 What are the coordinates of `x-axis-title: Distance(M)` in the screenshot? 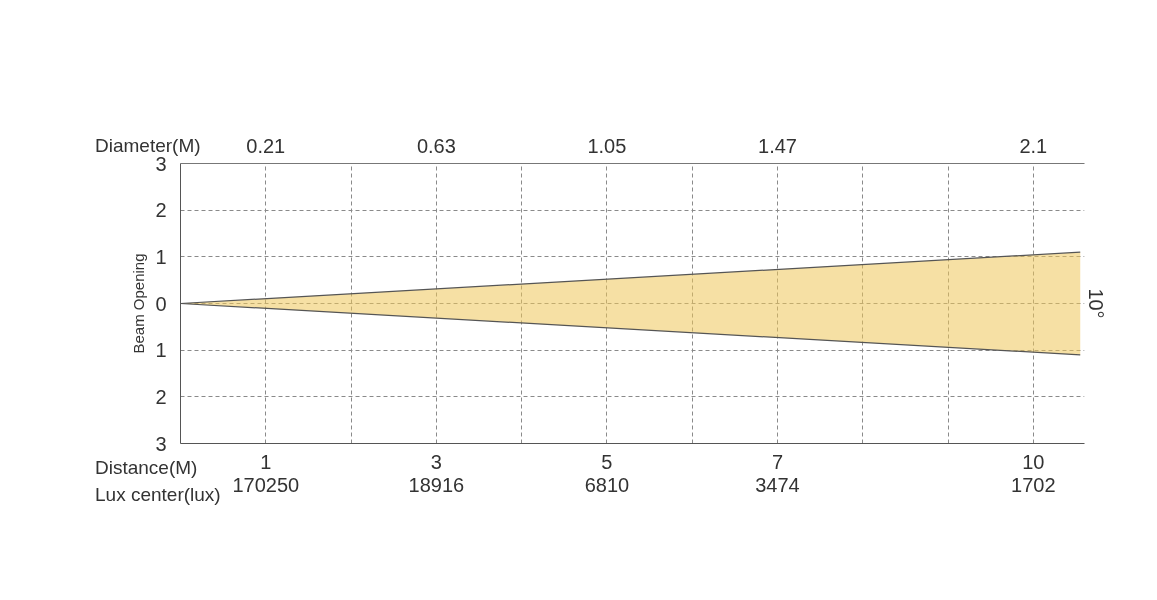 It's located at (146, 468).